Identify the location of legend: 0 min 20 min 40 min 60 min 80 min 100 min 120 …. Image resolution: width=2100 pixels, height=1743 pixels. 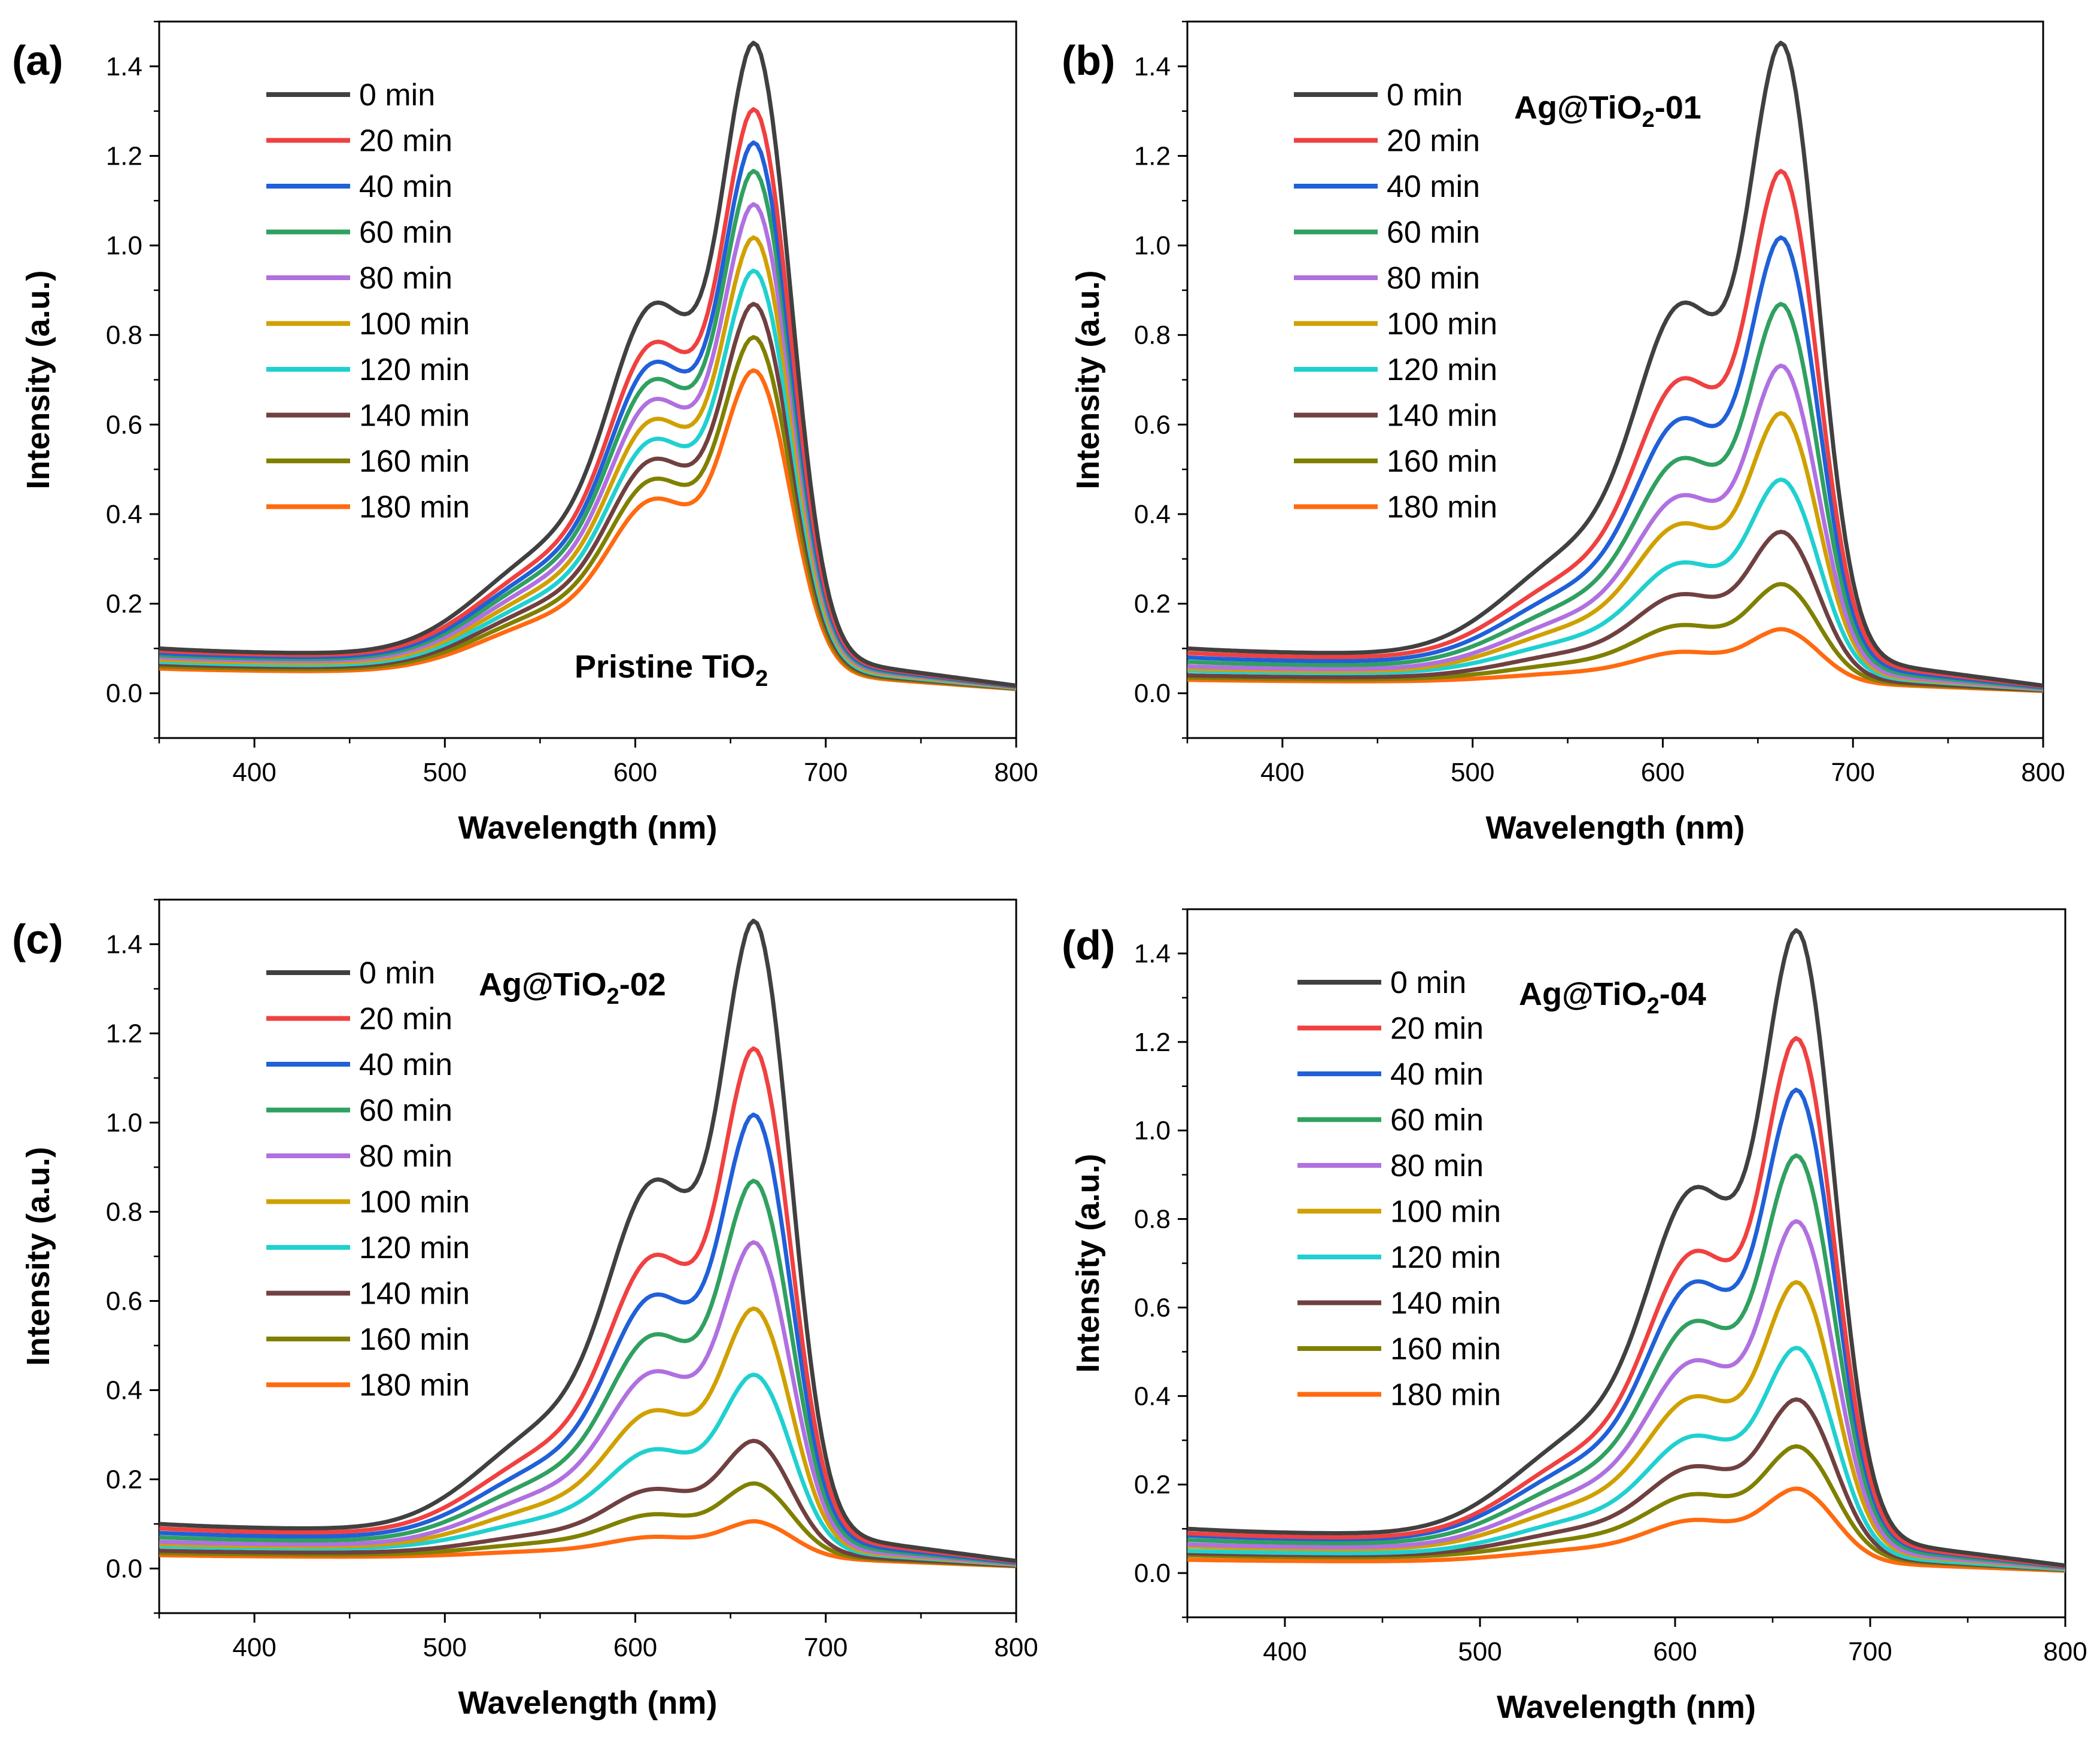
(1399, 1189).